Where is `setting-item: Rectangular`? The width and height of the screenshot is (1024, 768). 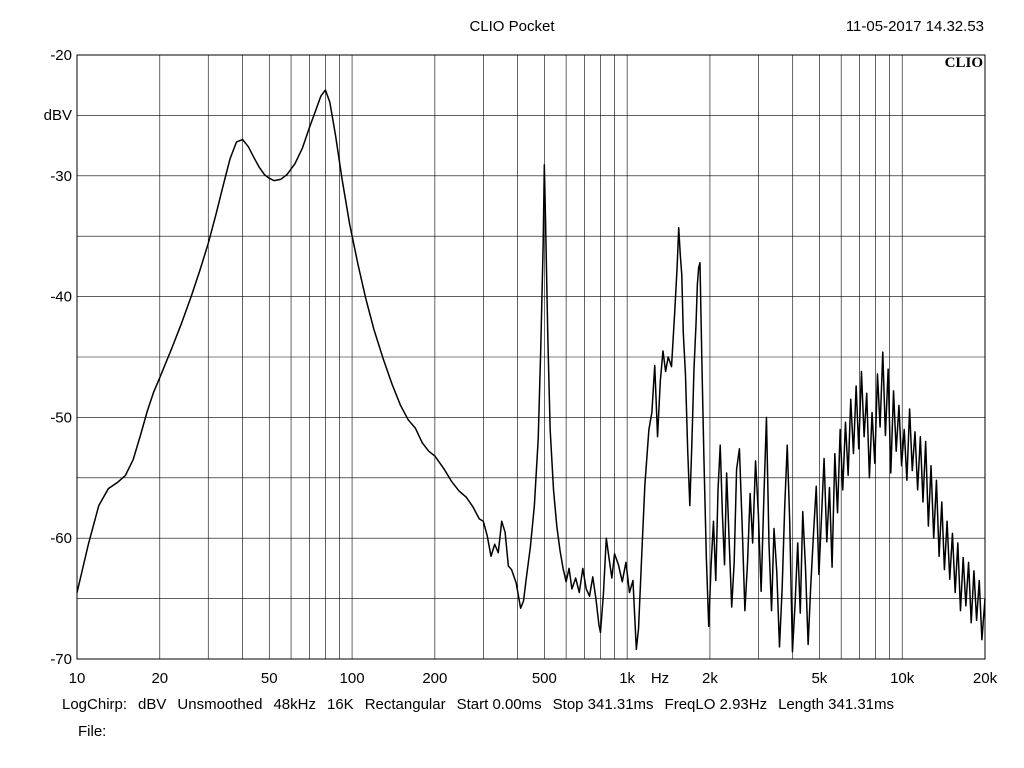 setting-item: Rectangular is located at coordinates (405, 704).